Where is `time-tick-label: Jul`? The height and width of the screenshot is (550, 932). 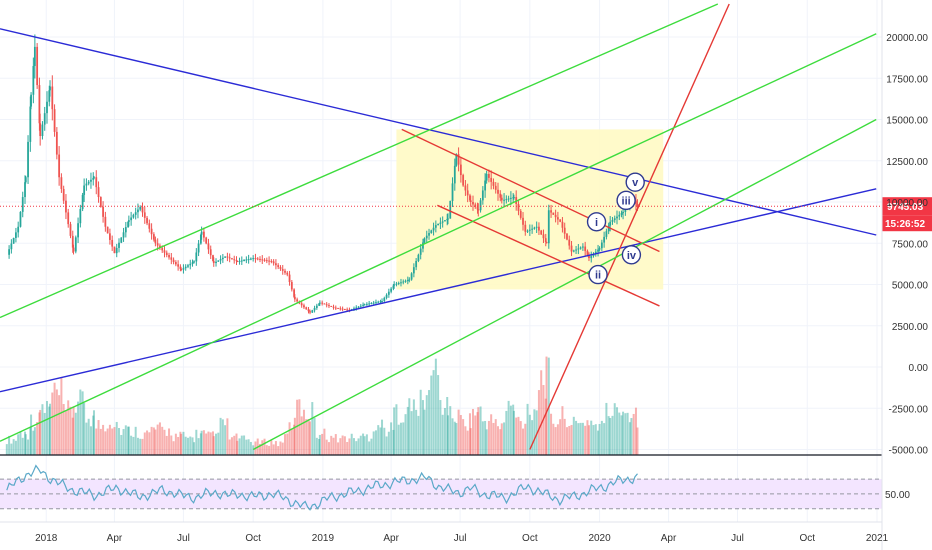
time-tick-label: Jul is located at coordinates (183, 538).